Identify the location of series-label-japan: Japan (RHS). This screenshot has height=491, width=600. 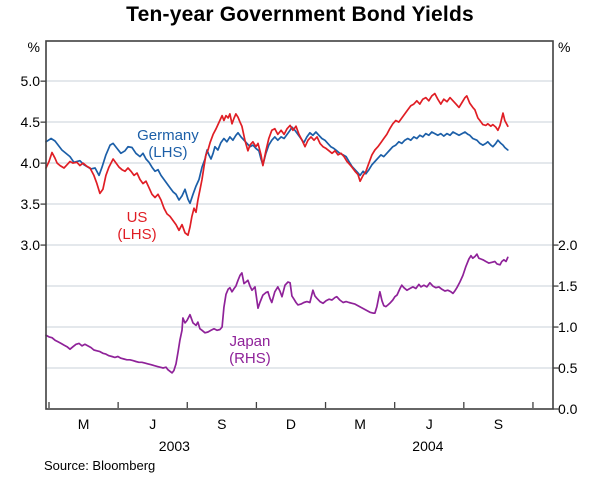
(250, 349).